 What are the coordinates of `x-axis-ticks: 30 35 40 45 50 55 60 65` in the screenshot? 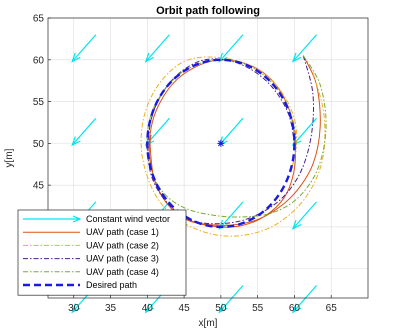 It's located at (202, 304).